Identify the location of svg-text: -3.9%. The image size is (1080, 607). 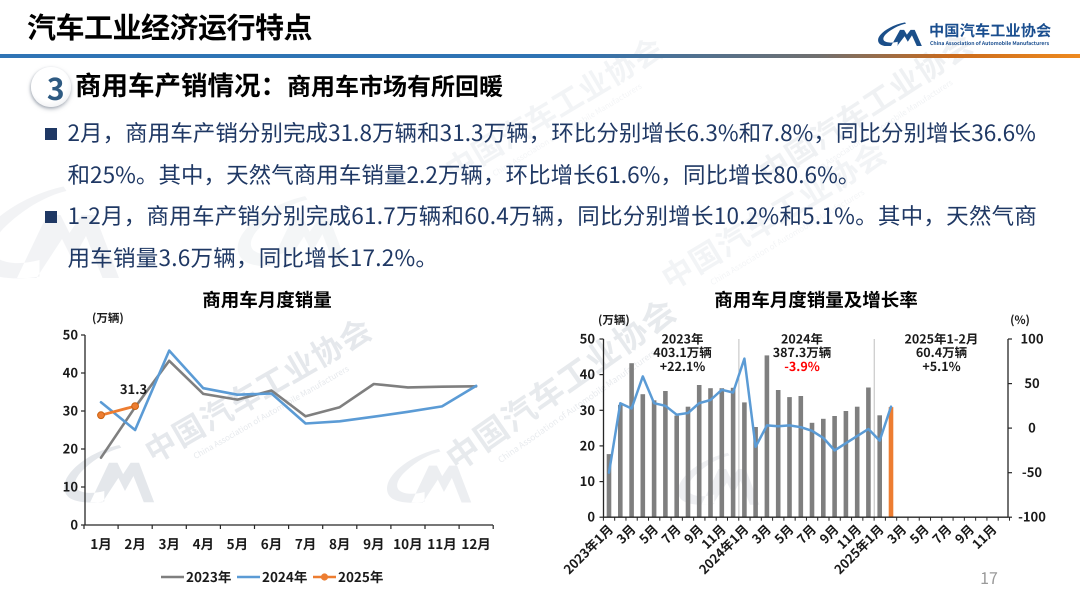
(801, 365).